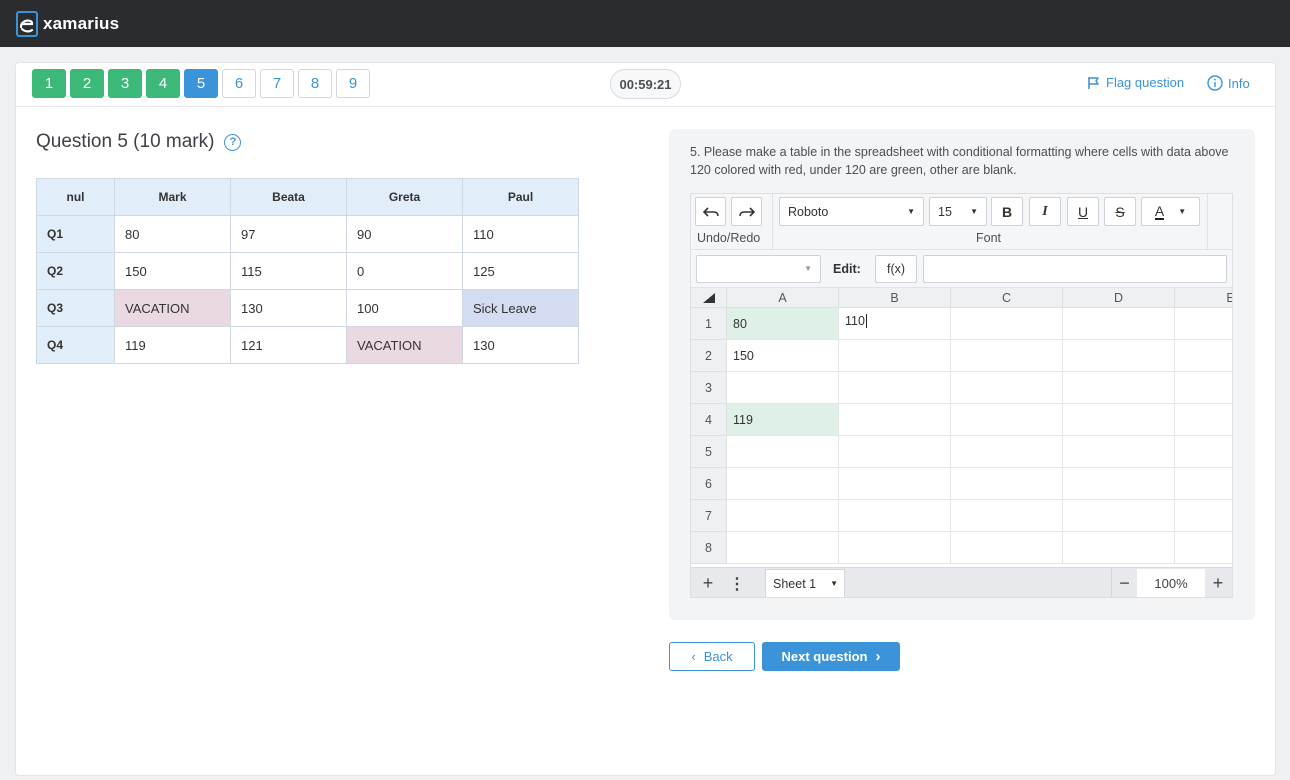  What do you see at coordinates (783, 420) in the screenshot?
I see `cell-a4: 119` at bounding box center [783, 420].